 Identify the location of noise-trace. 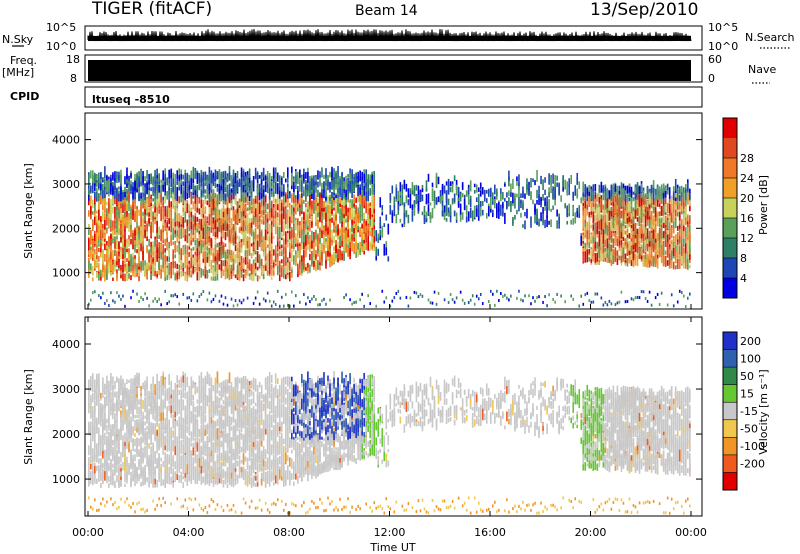
(389, 35).